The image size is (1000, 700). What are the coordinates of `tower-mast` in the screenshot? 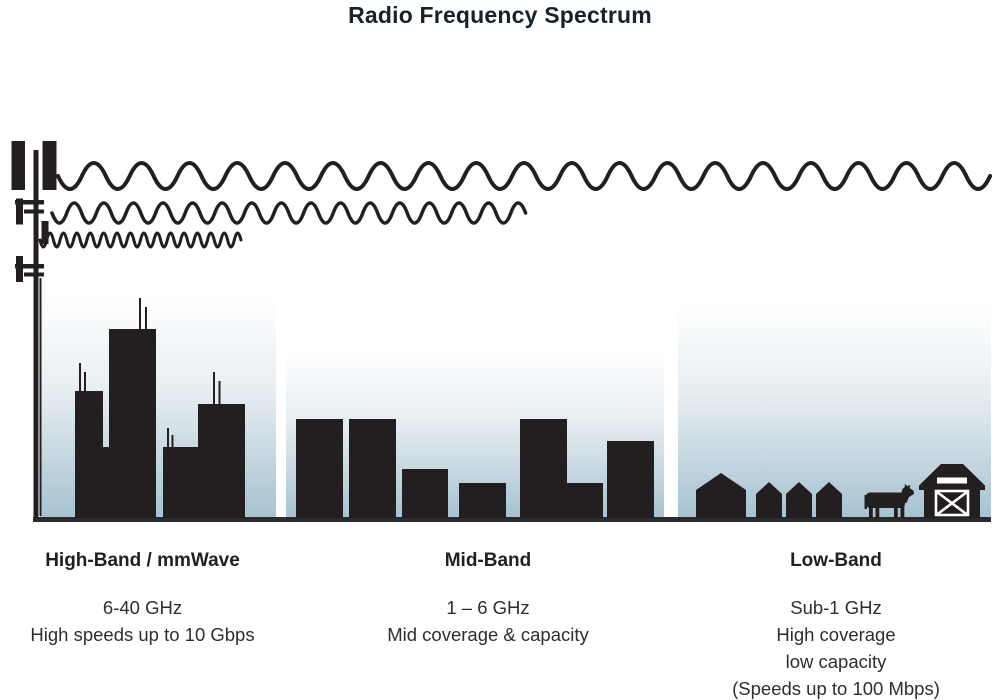 It's located at (36, 334).